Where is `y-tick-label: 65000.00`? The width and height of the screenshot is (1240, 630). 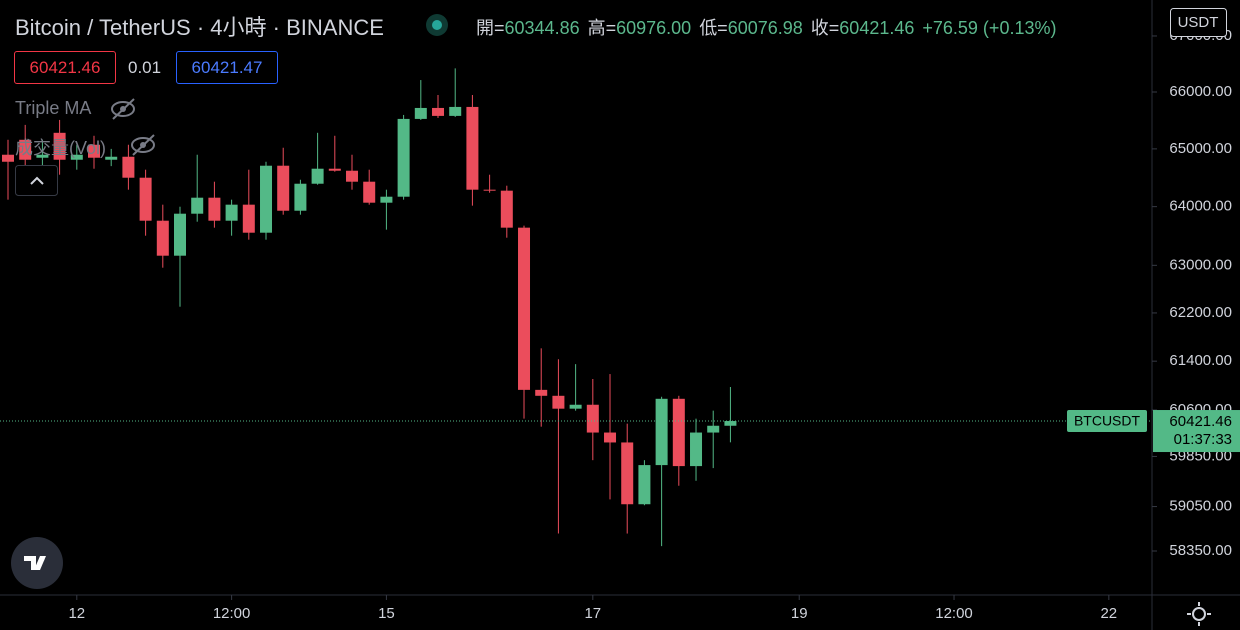
y-tick-label: 65000.00 is located at coordinates (1200, 148).